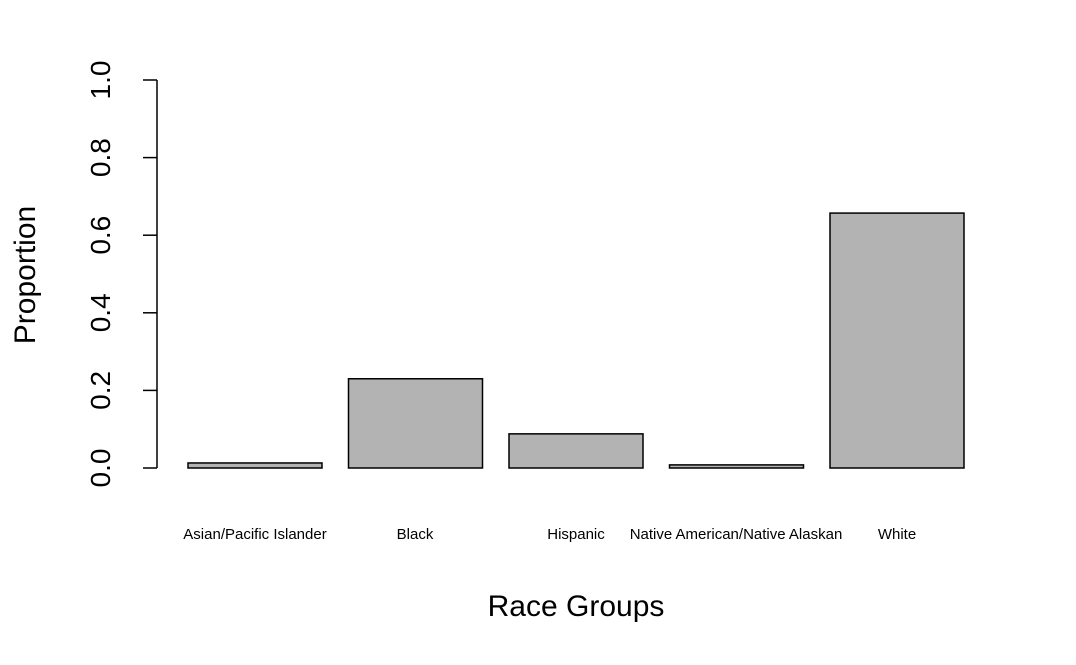 The image size is (1076, 665). I want to click on y-tick-label: 0.0, so click(100, 468).